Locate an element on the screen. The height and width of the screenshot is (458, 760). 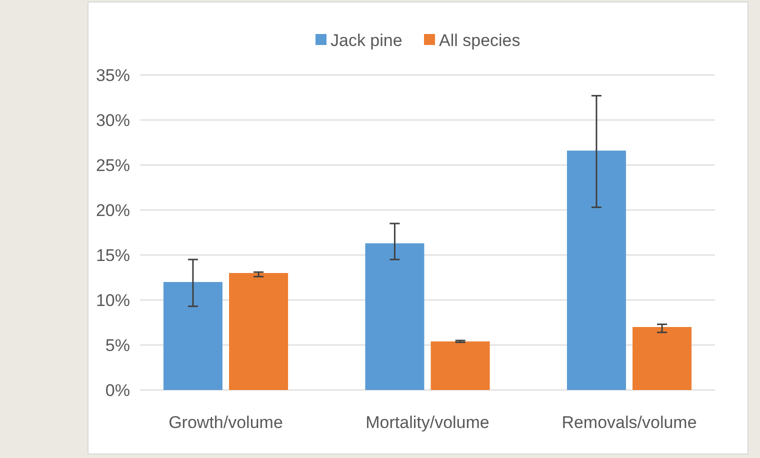
legend-label: Jack pine is located at coordinates (366, 40).